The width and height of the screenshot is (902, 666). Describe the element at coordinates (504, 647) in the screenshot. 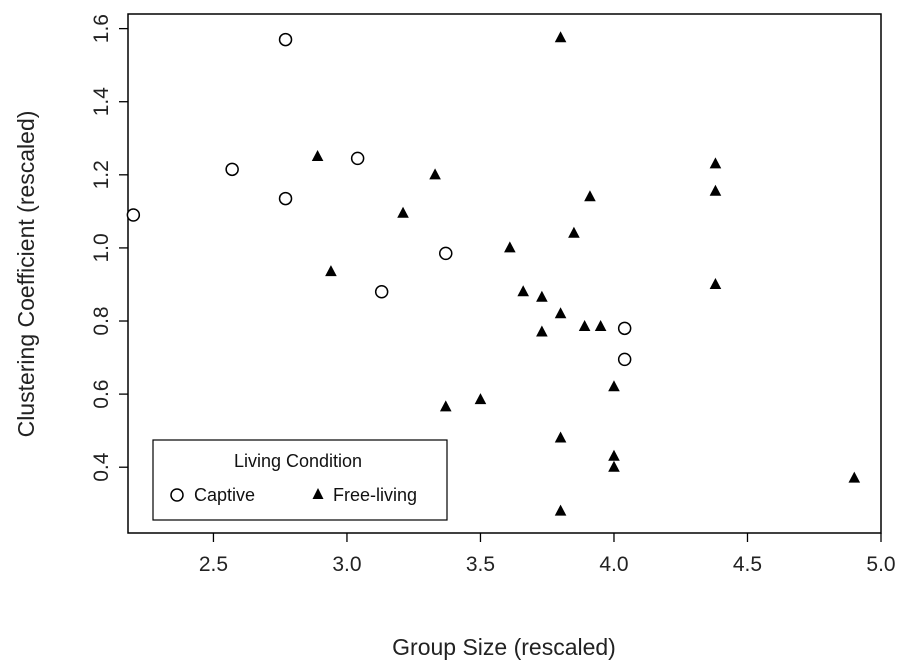

I see `x-axis-title: Group Size (rescaled)` at that location.